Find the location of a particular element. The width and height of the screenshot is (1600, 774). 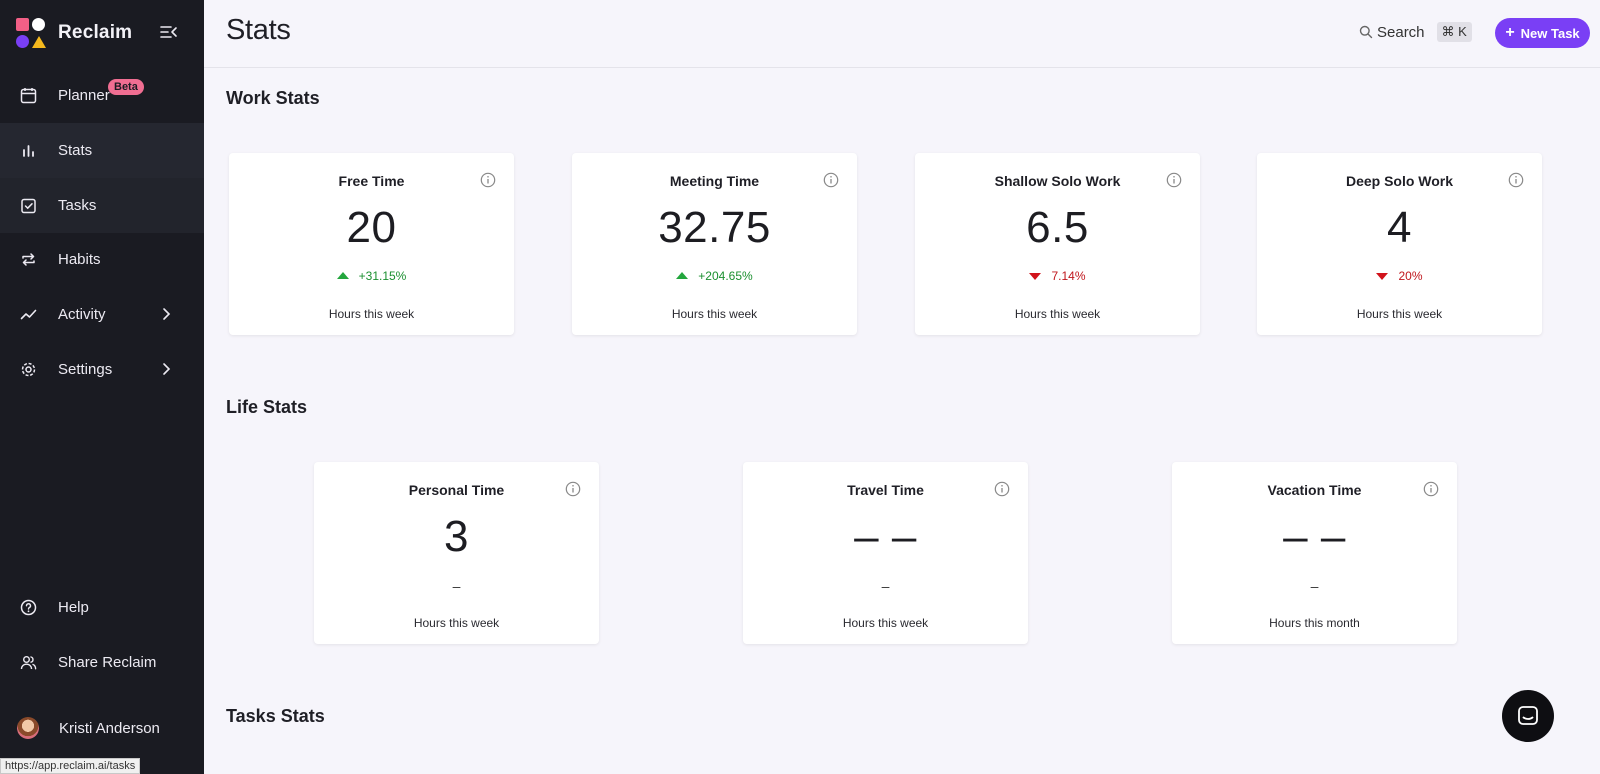

sidebar-item-settings: Settings is located at coordinates (102, 369).